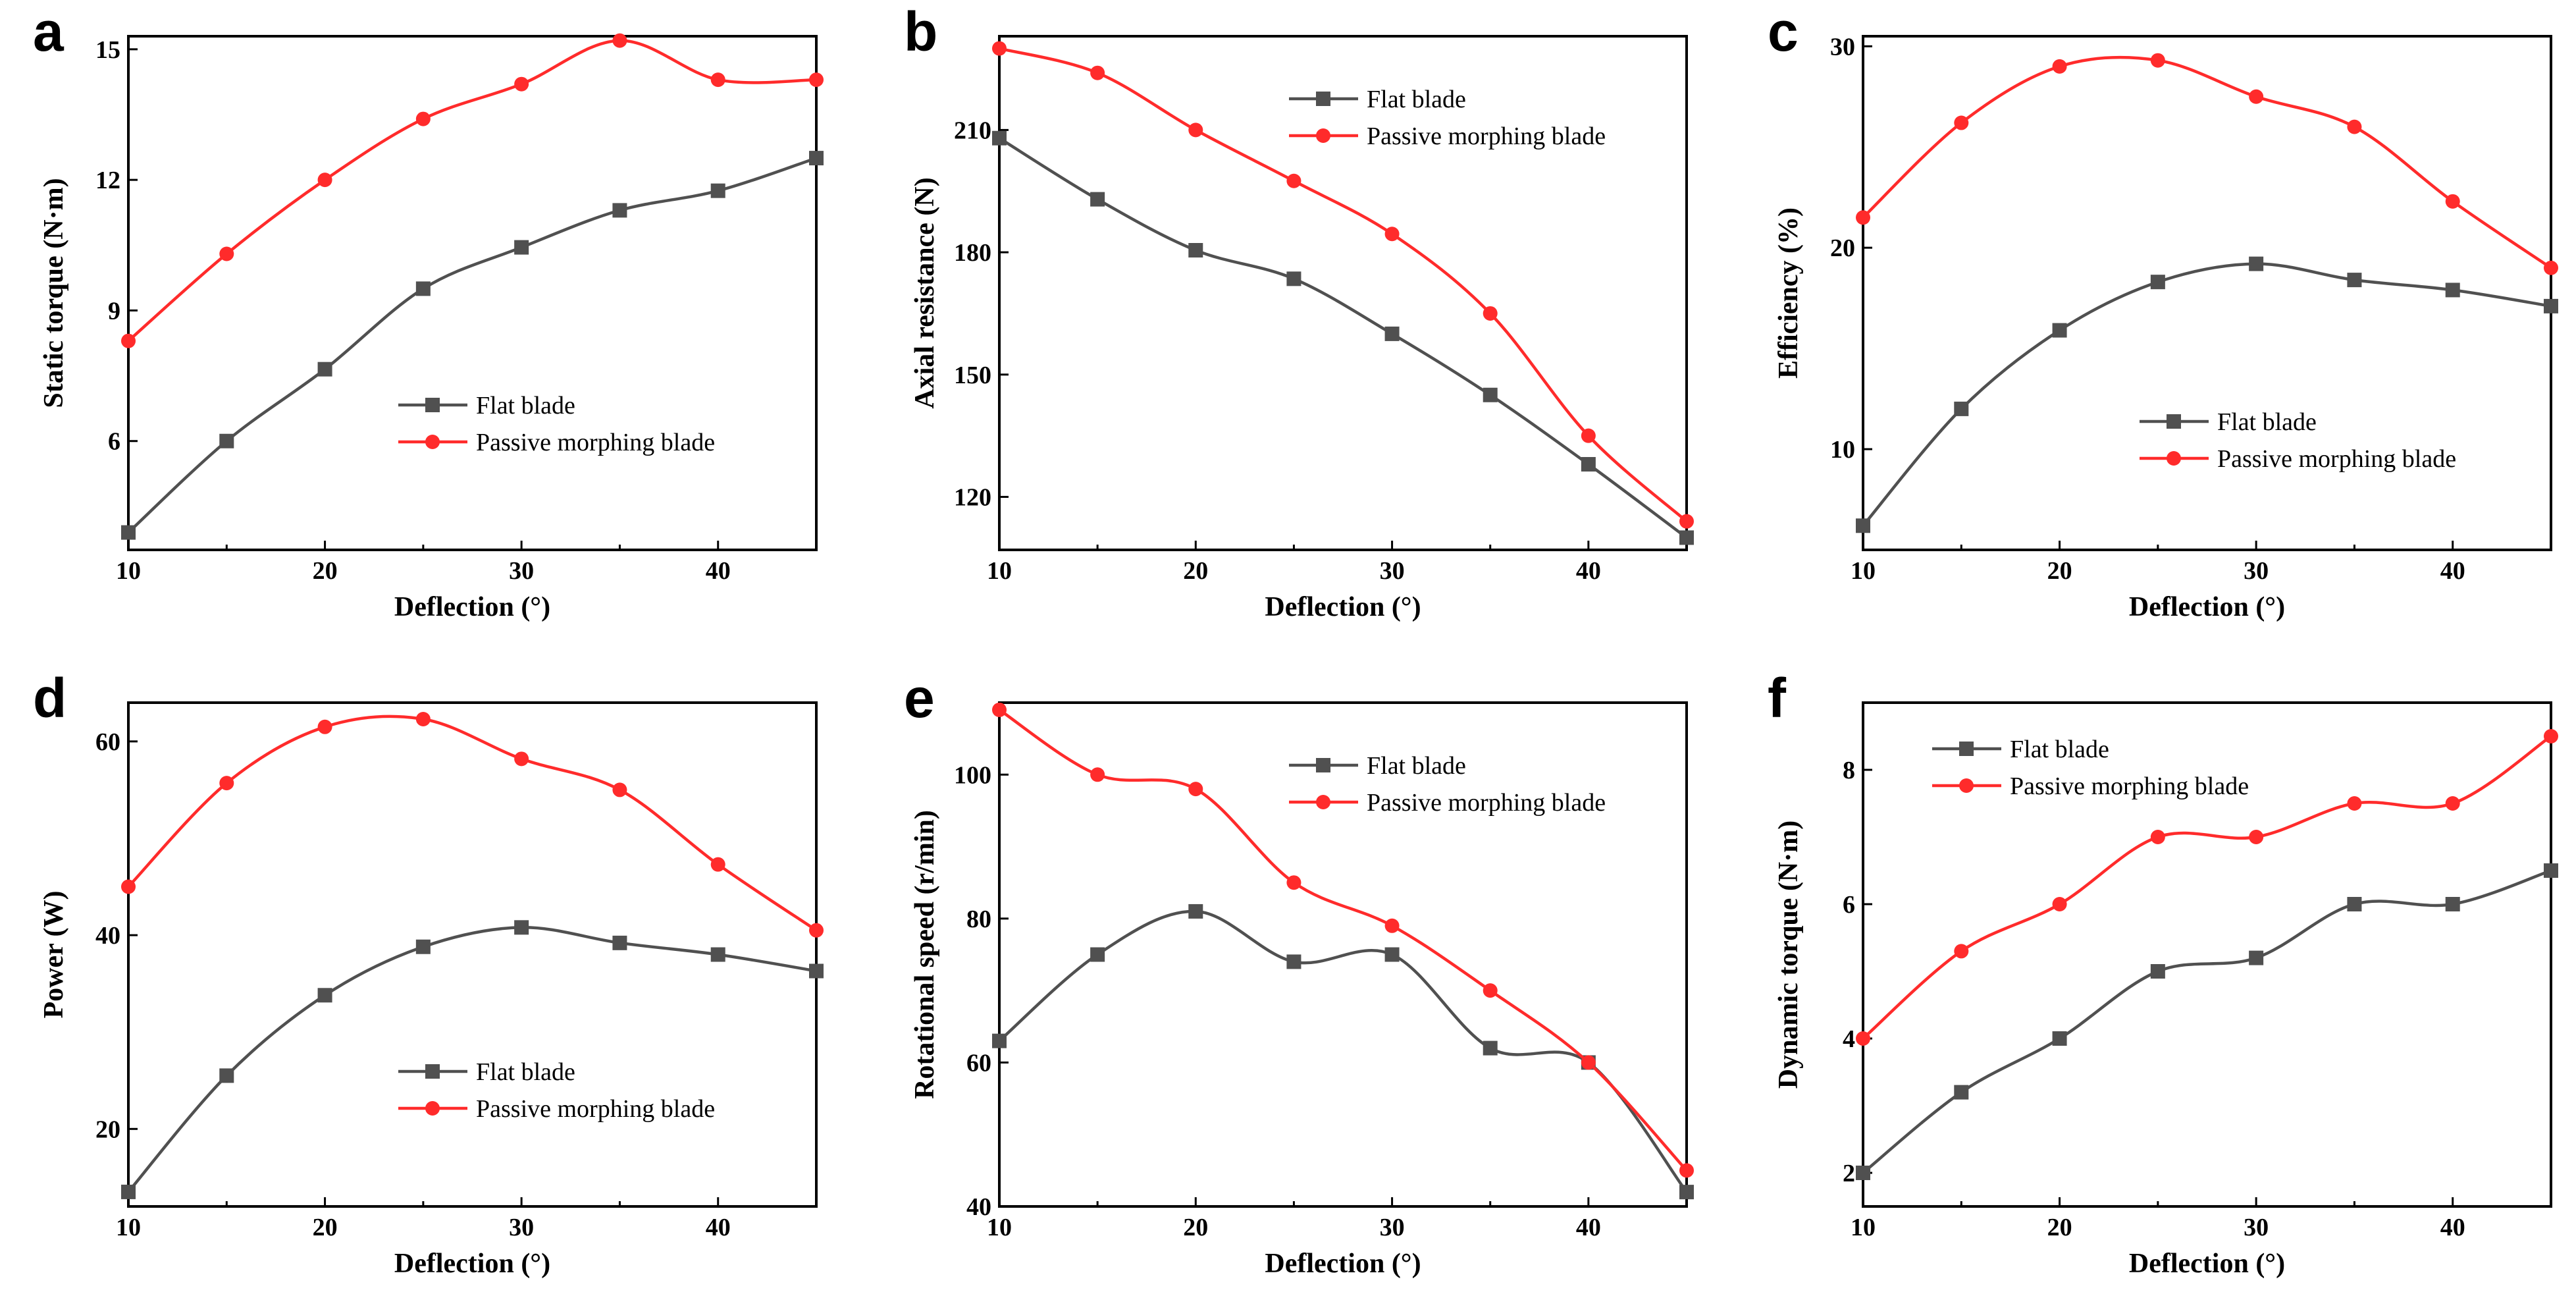 The height and width of the screenshot is (1296, 2576). I want to click on y-tick-label: 60, so click(978, 1063).